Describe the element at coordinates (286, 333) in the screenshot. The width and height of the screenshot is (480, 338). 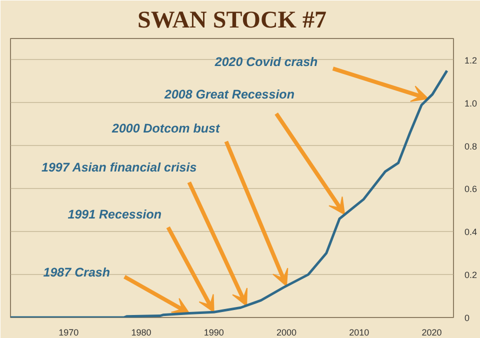
I see `x-tick-label: 2000` at that location.